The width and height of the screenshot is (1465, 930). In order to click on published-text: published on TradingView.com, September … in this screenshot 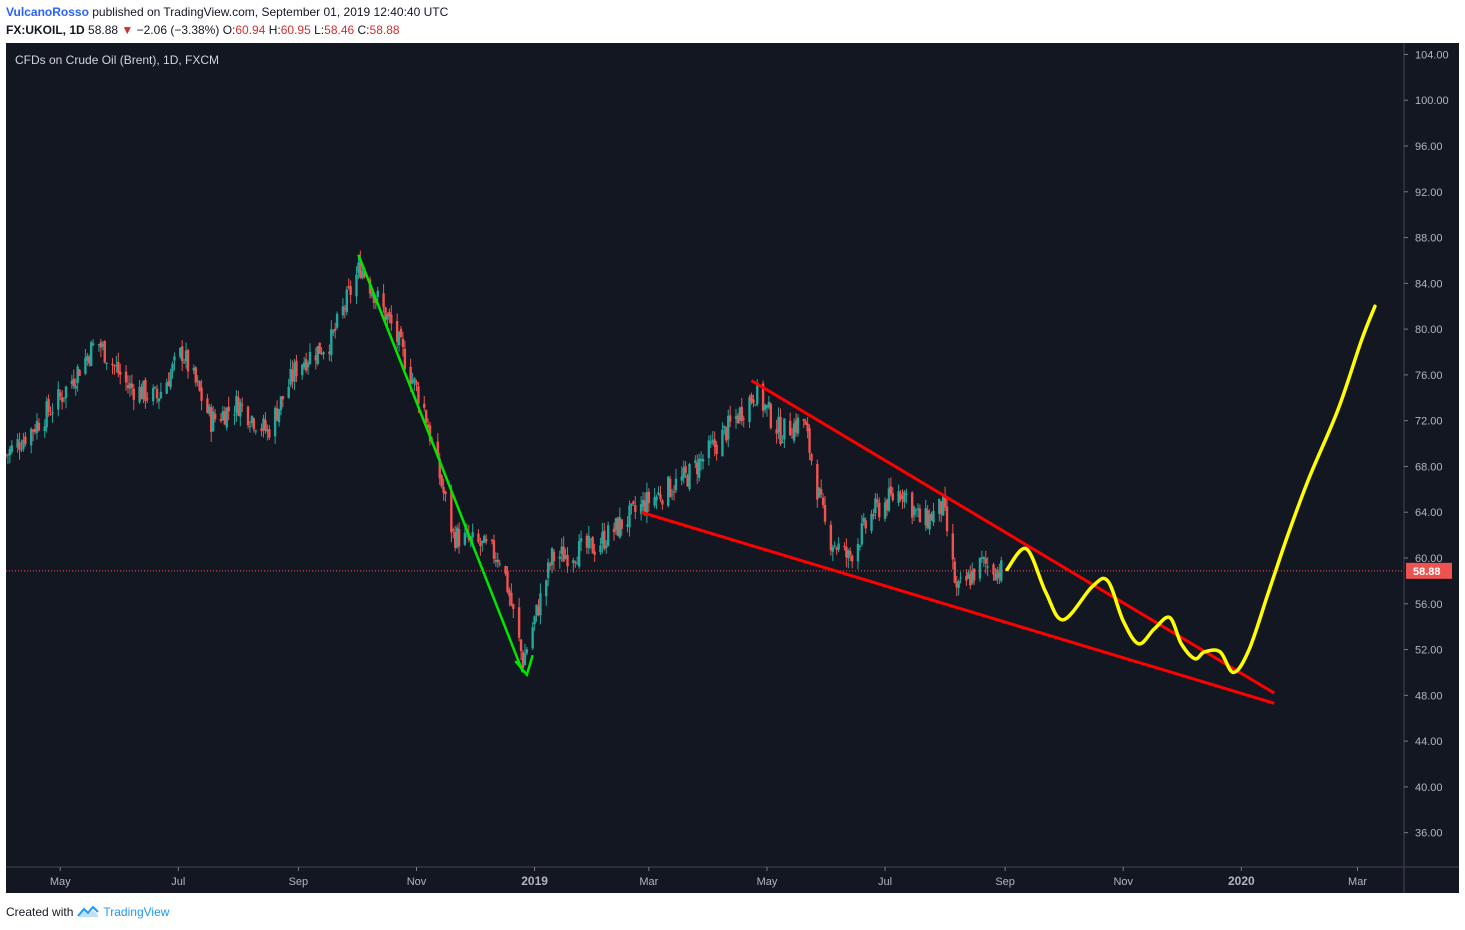, I will do `click(270, 12)`.